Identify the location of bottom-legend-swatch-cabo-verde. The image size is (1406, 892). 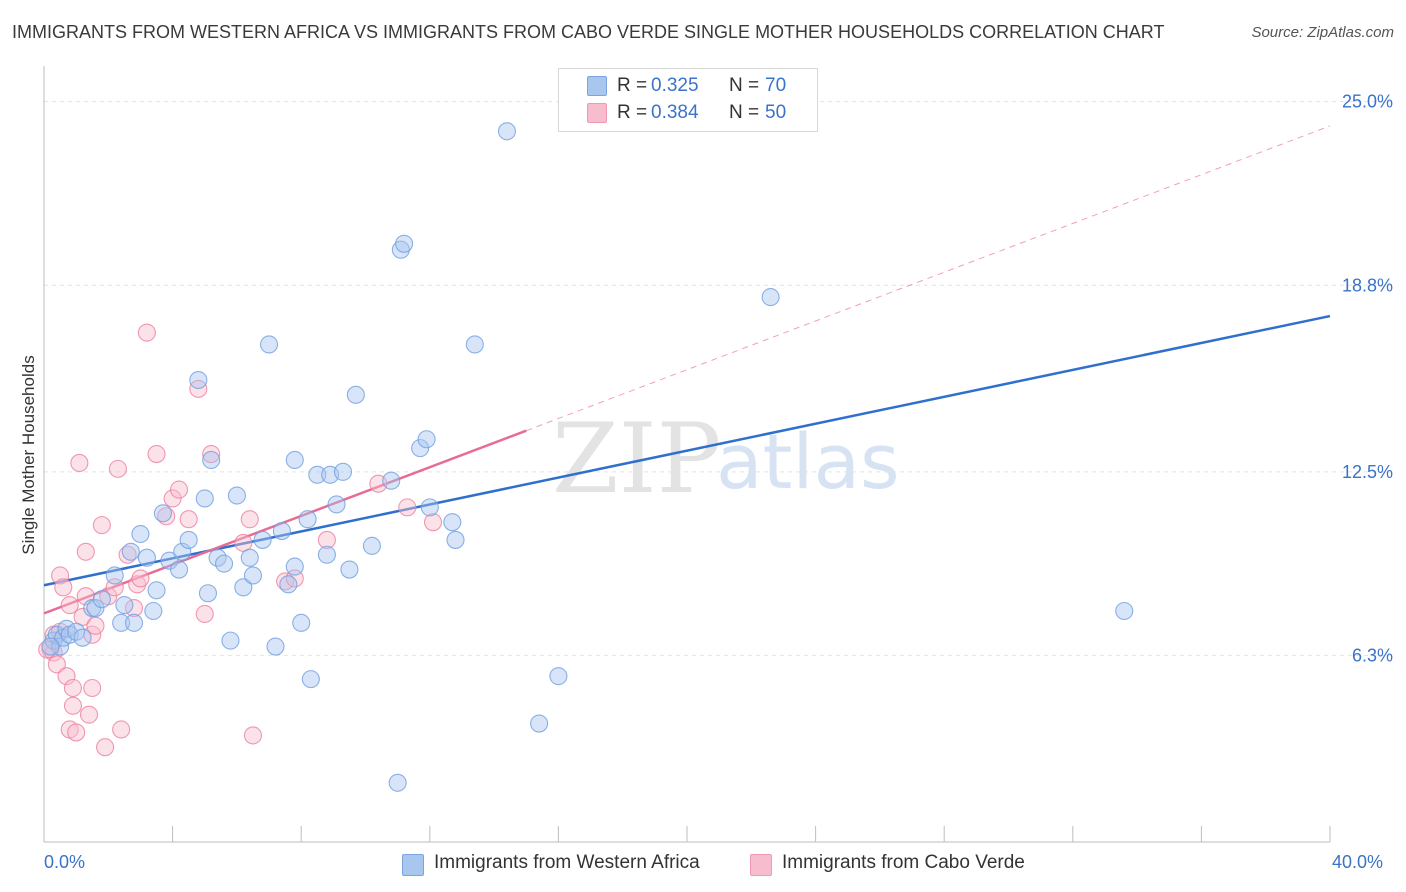
(761, 865).